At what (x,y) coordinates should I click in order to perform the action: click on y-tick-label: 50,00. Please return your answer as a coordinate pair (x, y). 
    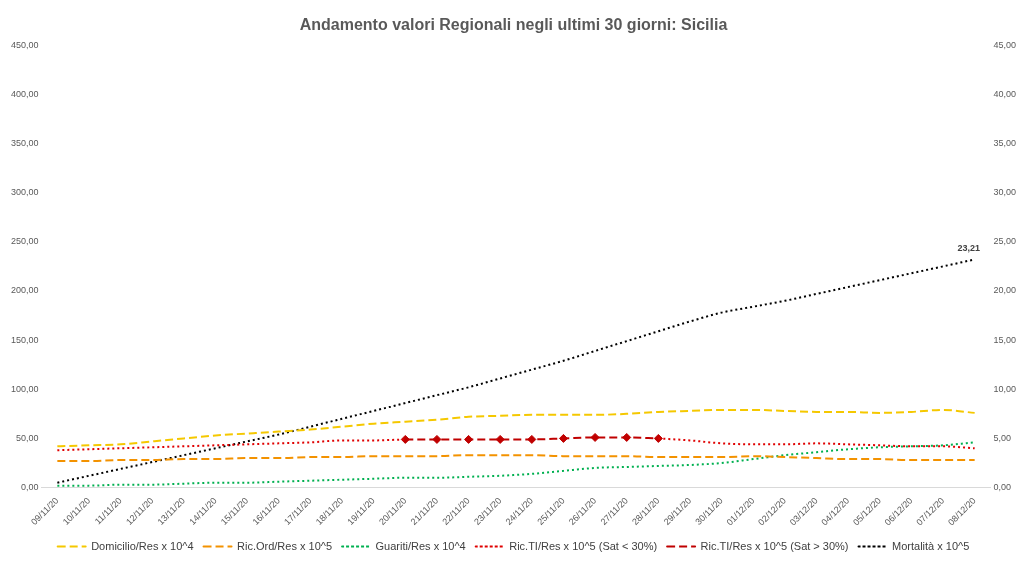
    Looking at the image, I should click on (27, 437).